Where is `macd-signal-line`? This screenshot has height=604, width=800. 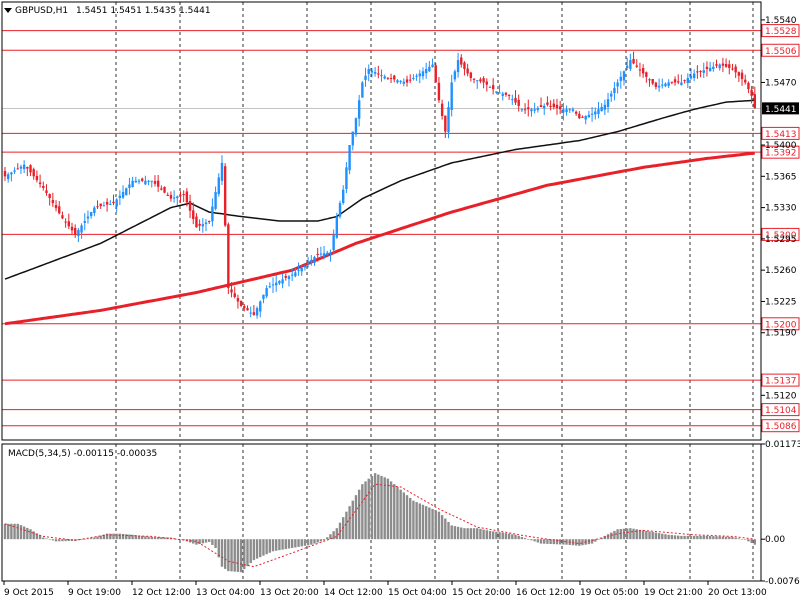
macd-signal-line is located at coordinates (379, 525).